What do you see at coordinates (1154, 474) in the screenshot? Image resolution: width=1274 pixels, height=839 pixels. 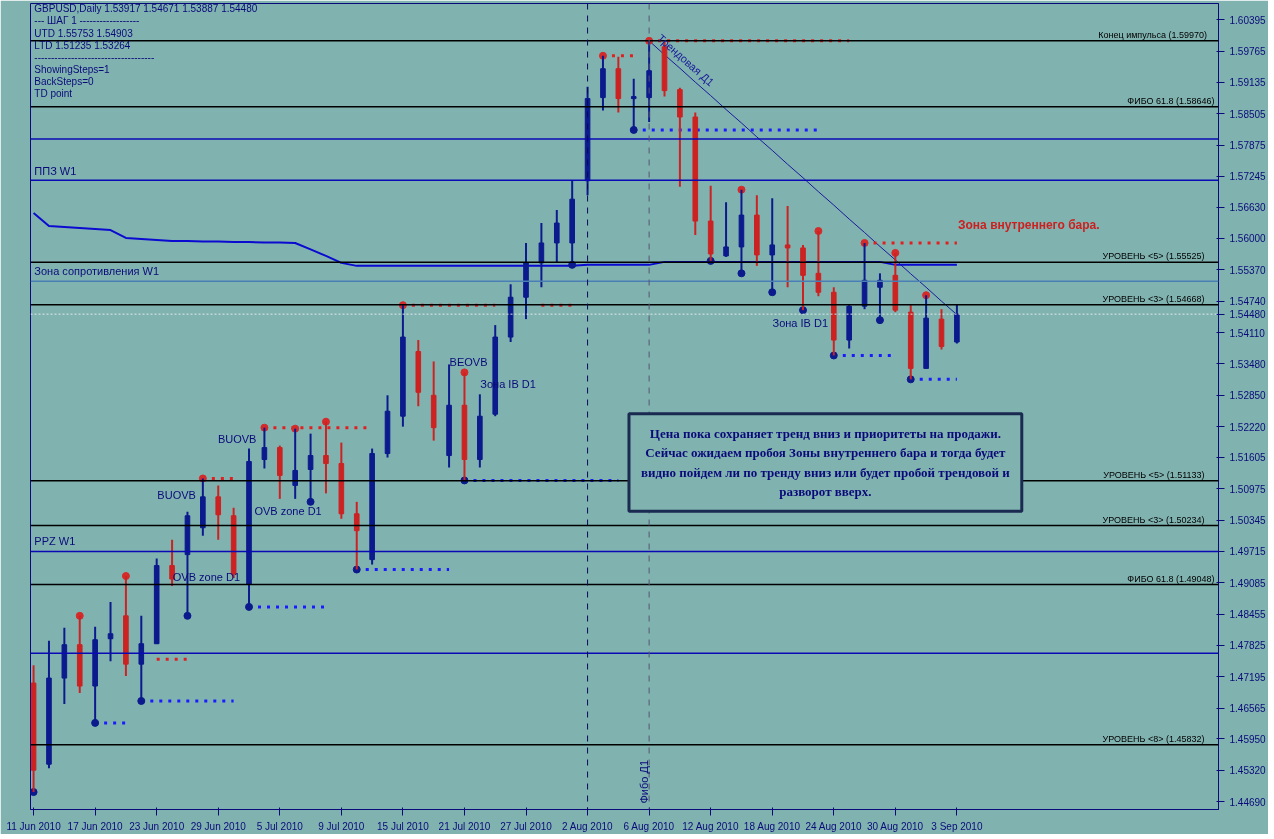 I see `ref-line-label: УРОВЕНЬ <5> (1.51133)` at bounding box center [1154, 474].